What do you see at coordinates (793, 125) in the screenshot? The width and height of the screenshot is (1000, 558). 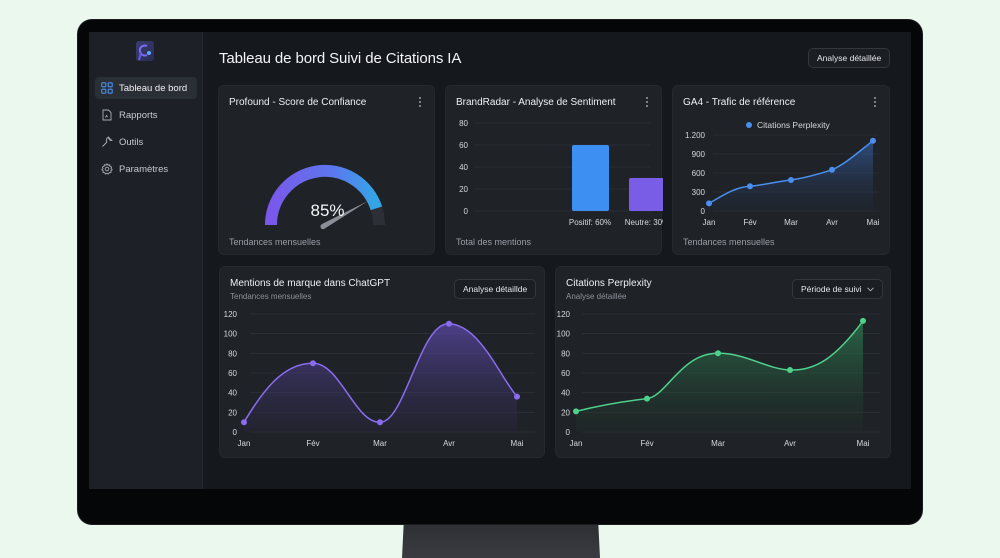 I see `legend-label: Citations Perplexity` at bounding box center [793, 125].